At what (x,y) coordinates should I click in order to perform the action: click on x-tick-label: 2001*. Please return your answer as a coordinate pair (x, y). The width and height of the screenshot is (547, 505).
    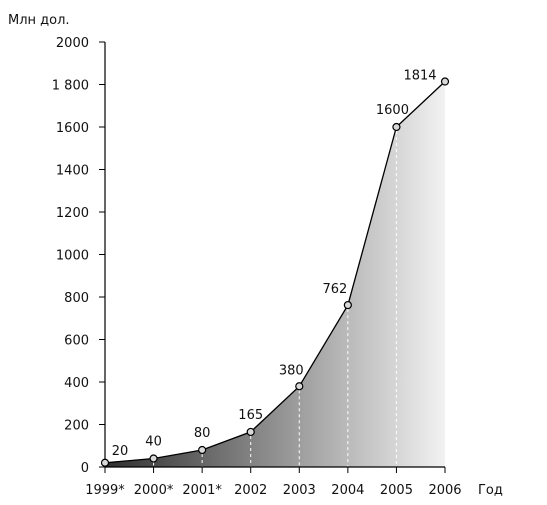
    Looking at the image, I should click on (202, 490).